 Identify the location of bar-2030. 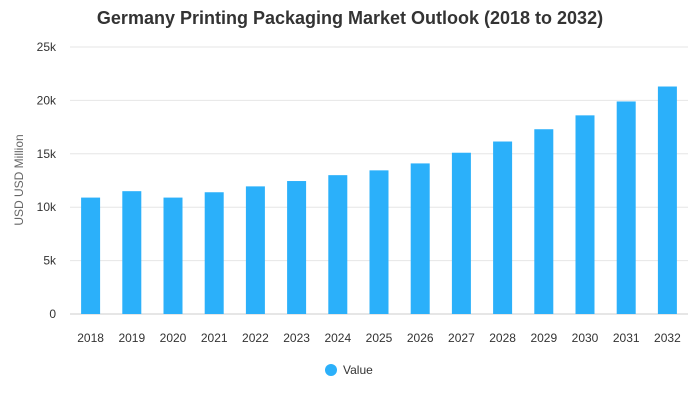
(585, 215).